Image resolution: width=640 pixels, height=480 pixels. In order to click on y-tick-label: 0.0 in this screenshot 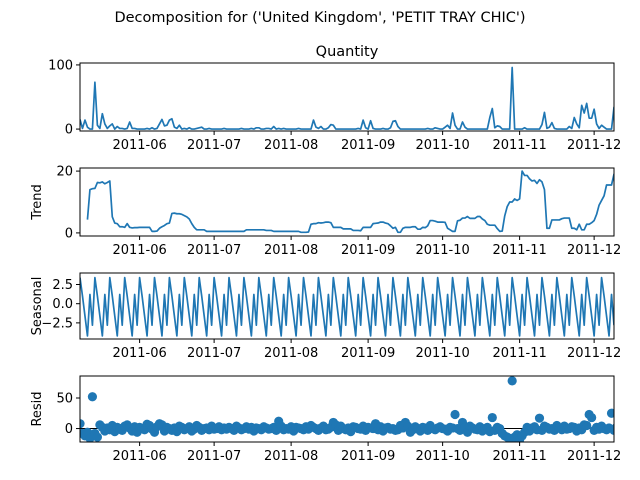, I will do `click(62, 304)`.